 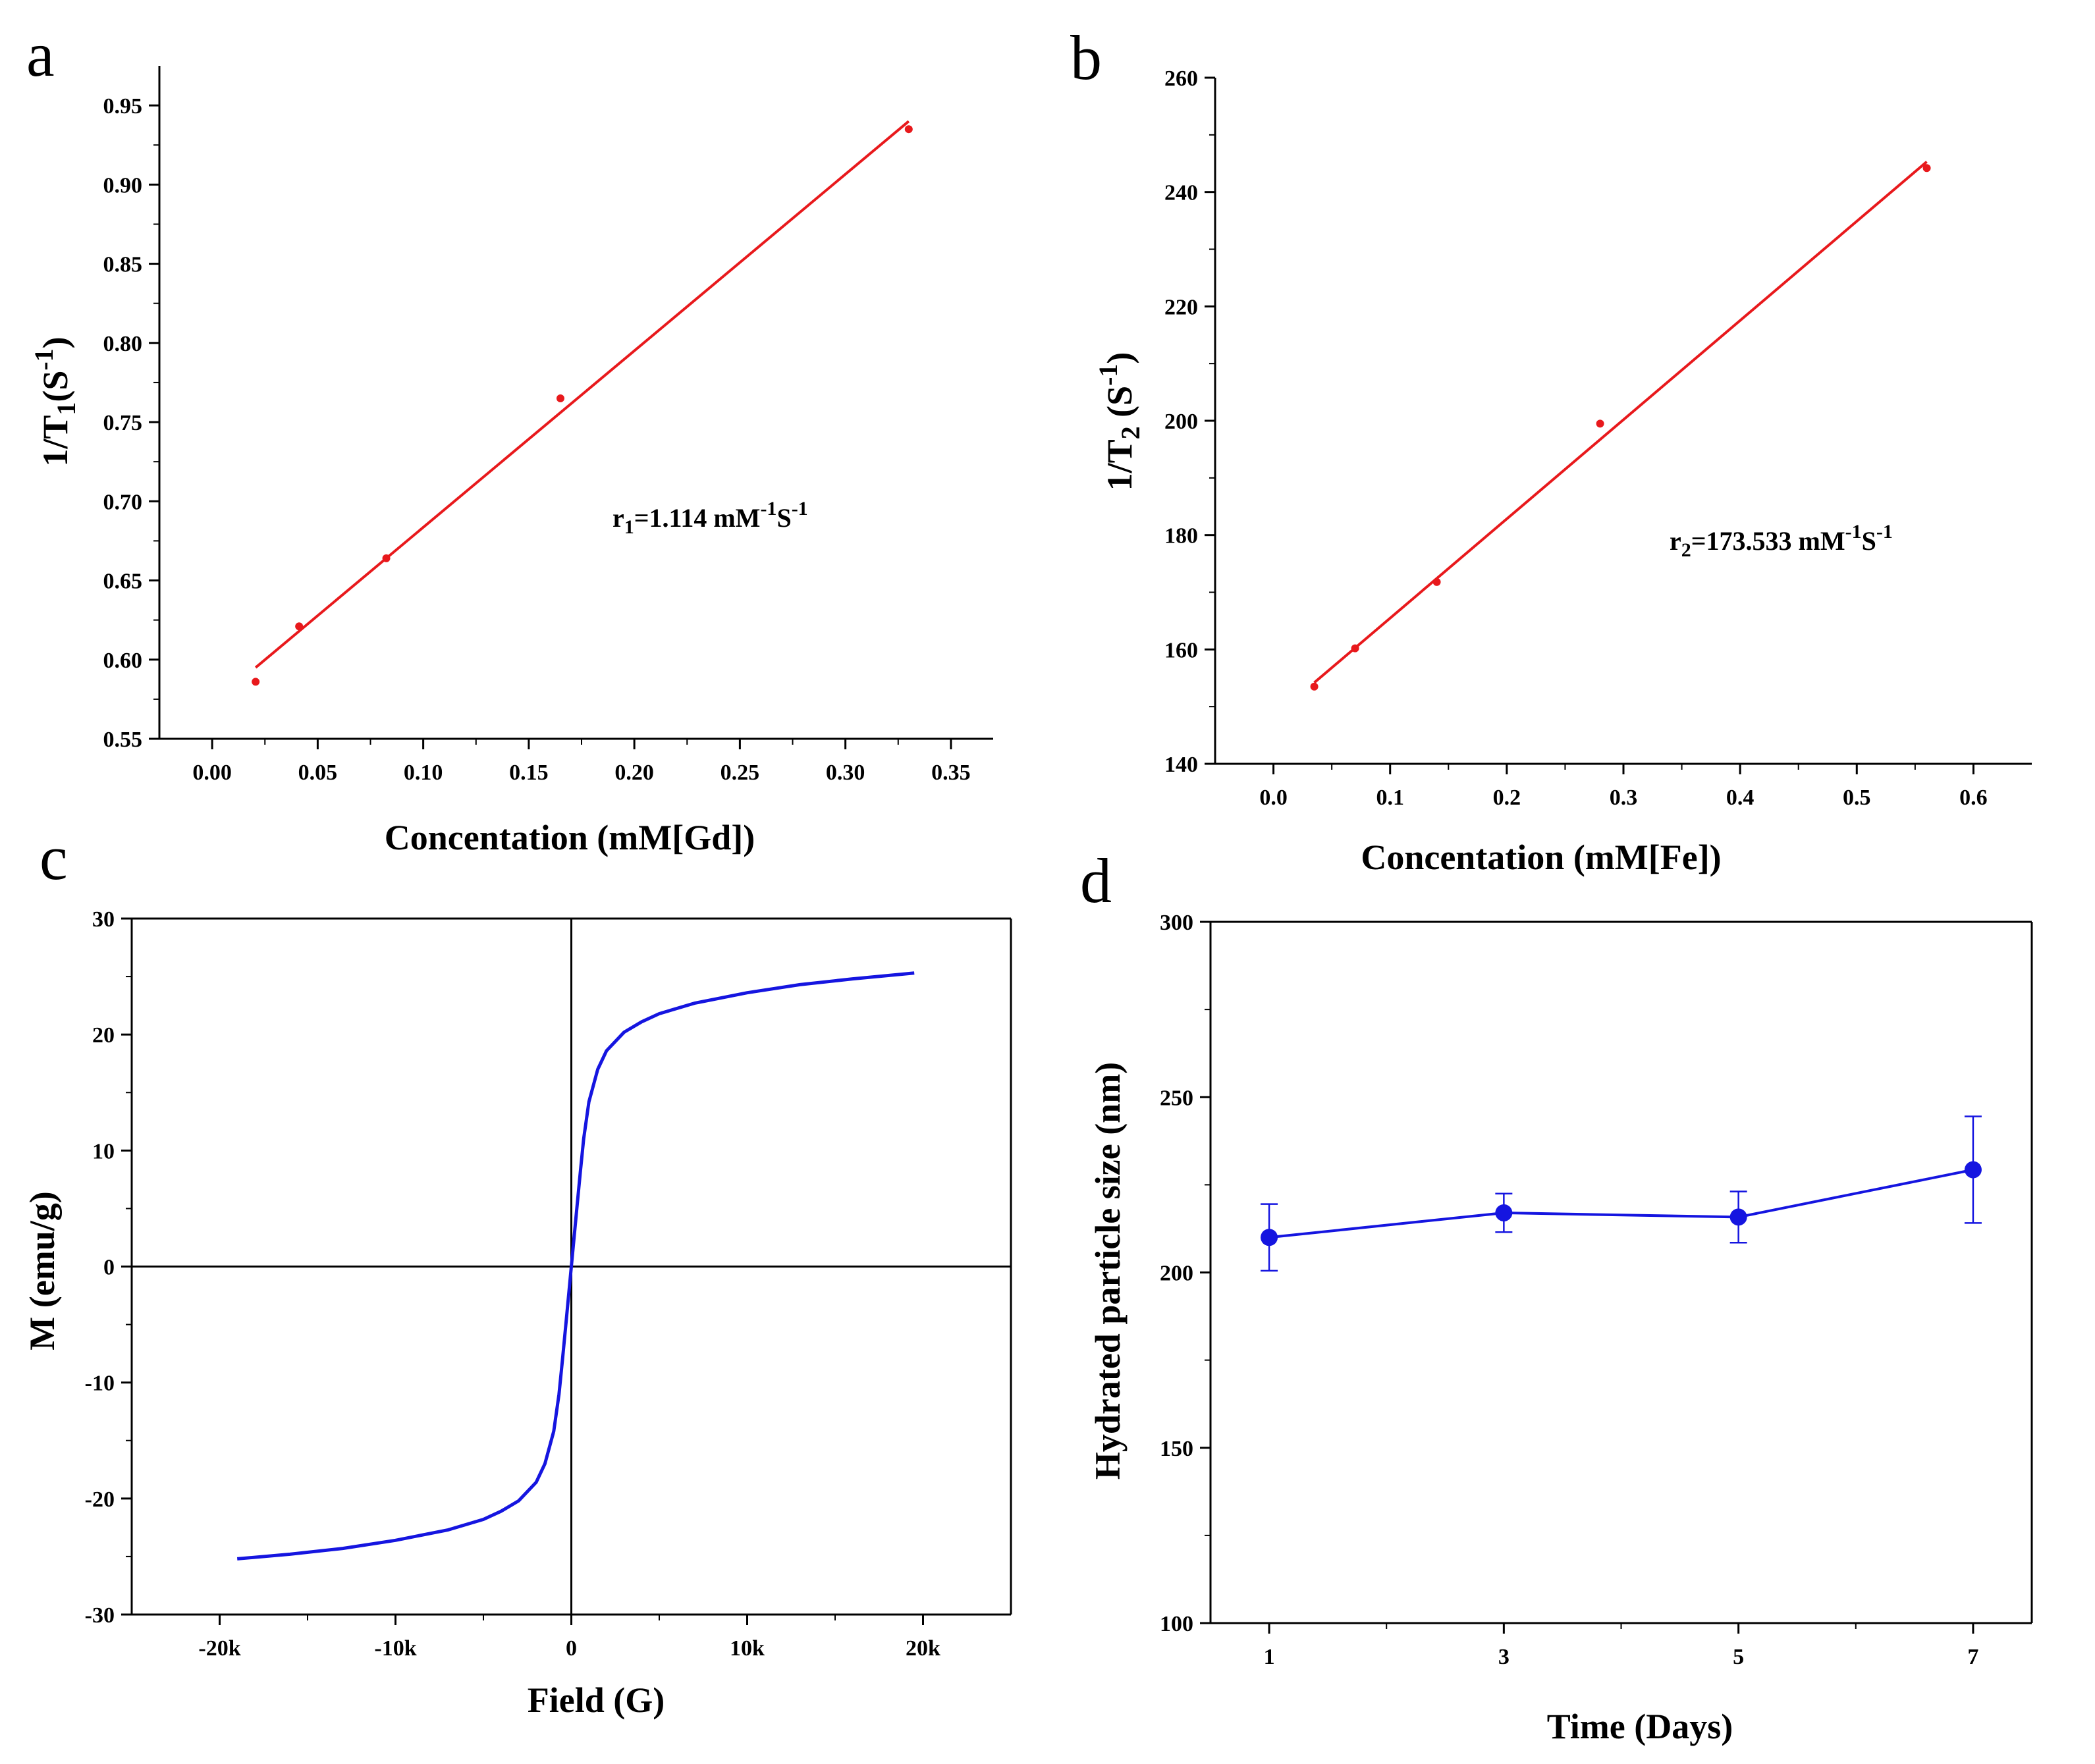 What do you see at coordinates (318, 773) in the screenshot?
I see `a-x-tick-label: 0.05` at bounding box center [318, 773].